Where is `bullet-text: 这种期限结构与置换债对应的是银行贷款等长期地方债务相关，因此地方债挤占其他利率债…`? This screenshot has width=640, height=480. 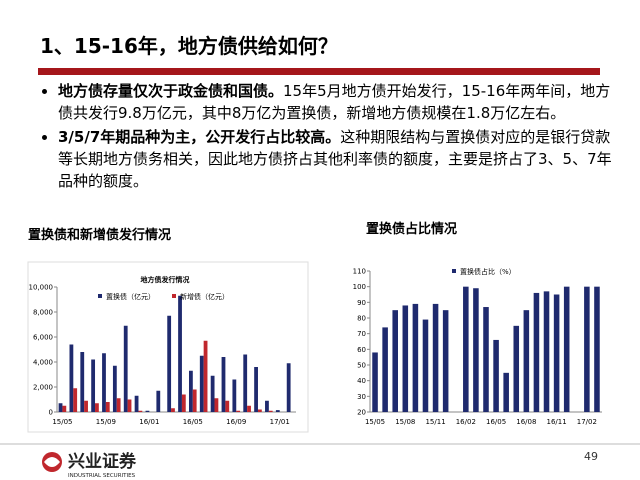 bullet-text: 这种期限结构与置换债对应的是银行贷款等长期地方债务相关，因此地方债挤占其他利率债… is located at coordinates (335, 159).